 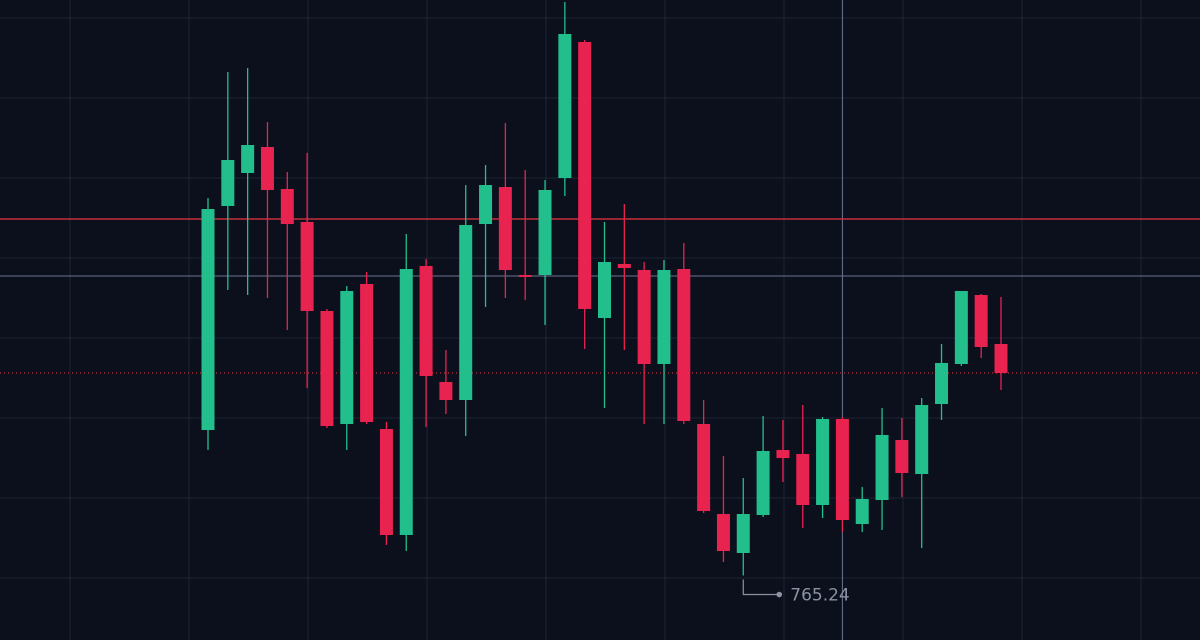 I want to click on low-marker-line, so click(x=761, y=587).